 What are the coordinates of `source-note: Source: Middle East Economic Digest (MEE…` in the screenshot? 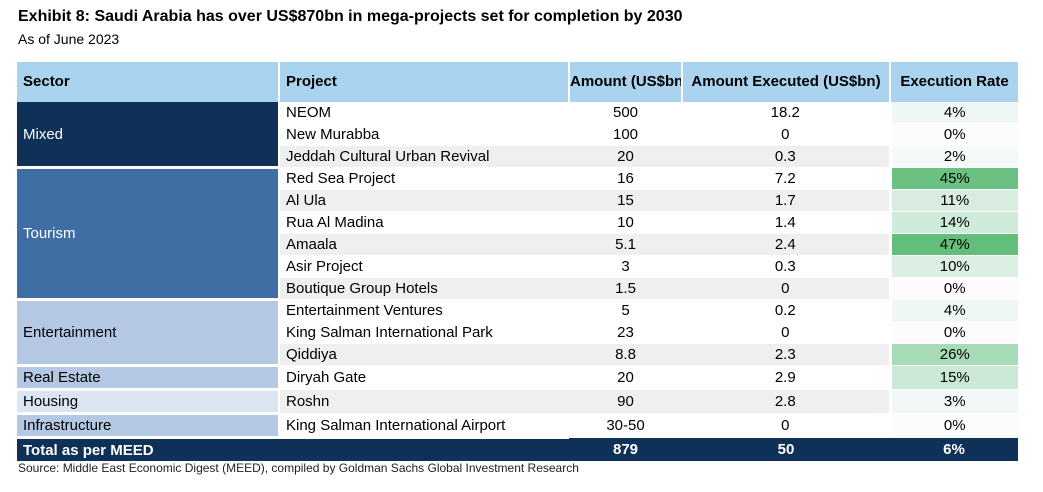 It's located at (298, 468).